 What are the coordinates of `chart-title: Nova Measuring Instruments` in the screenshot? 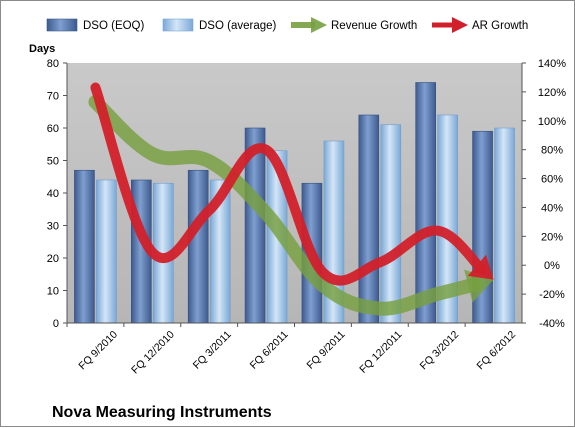 It's located at (162, 412).